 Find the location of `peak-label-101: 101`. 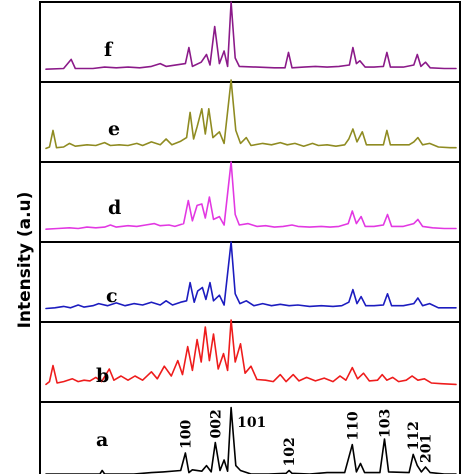

peak-label-101: 101 is located at coordinates (251, 423).